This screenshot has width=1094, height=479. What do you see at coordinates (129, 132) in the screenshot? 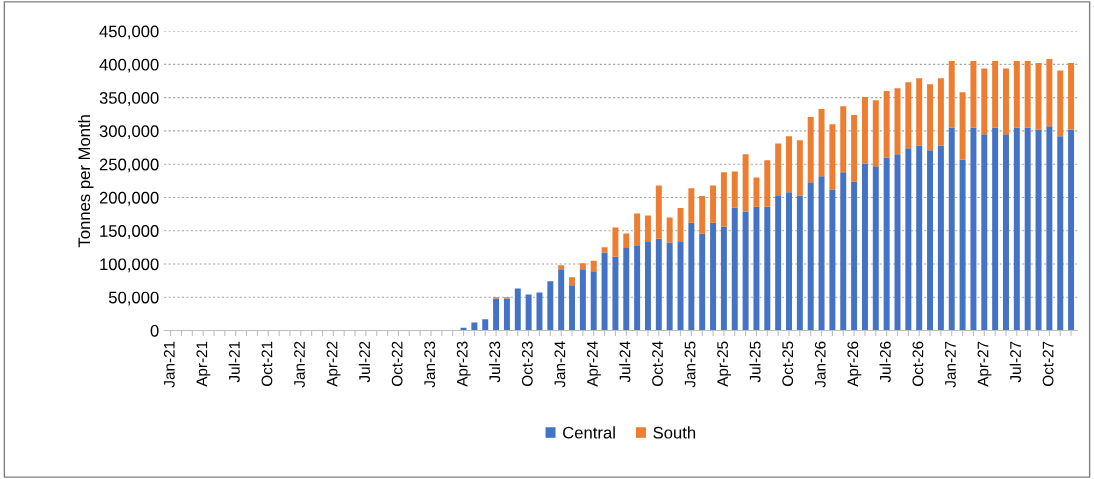
I see `y-tick-label: 300,000` at bounding box center [129, 132].